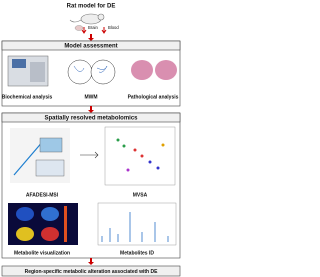 Image resolution: width=320 pixels, height=277 pixels. What do you see at coordinates (90, 97) in the screenshot?
I see `panel-label: MWM` at bounding box center [90, 97].